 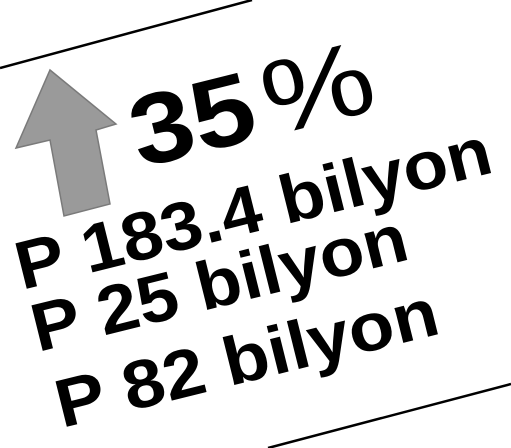 What do you see at coordinates (389, 415) in the screenshot?
I see `border-line-bottom` at bounding box center [389, 415].